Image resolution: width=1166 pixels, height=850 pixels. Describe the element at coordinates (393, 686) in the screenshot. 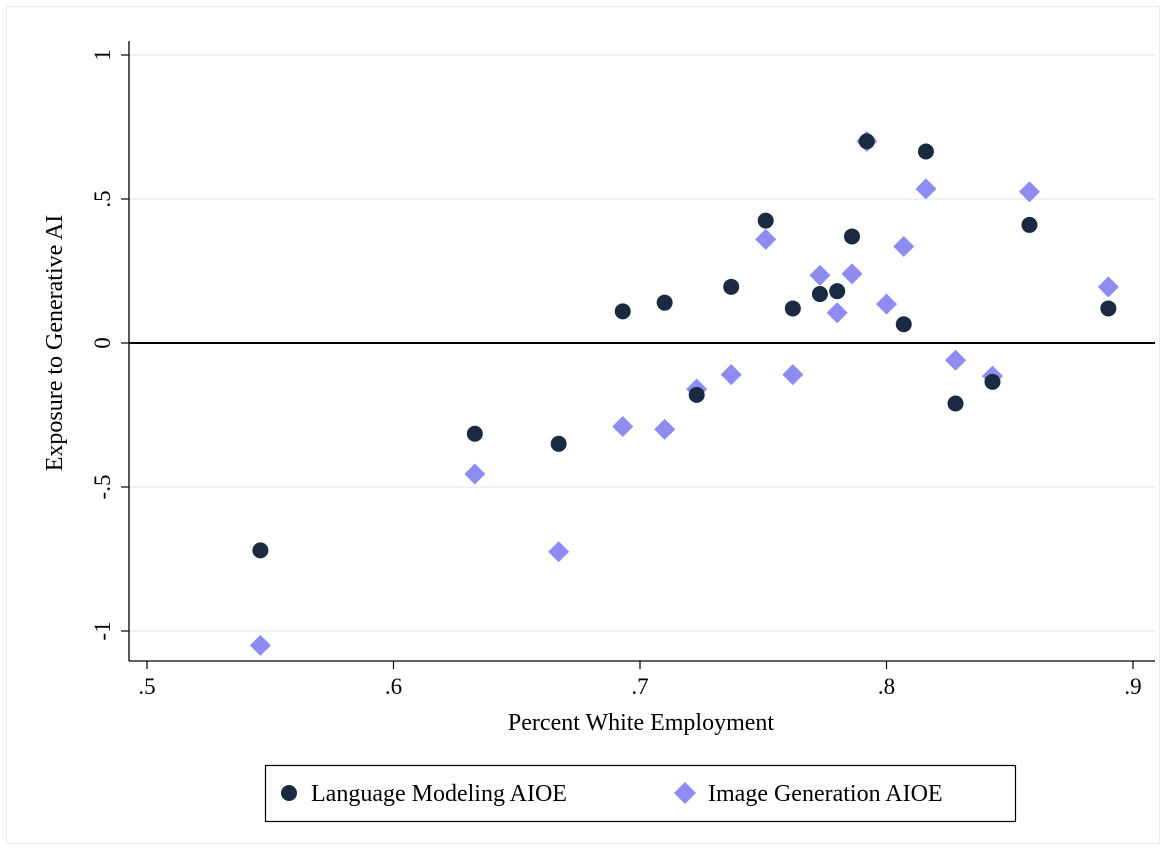

I see `x-tick-label: .6` at that location.